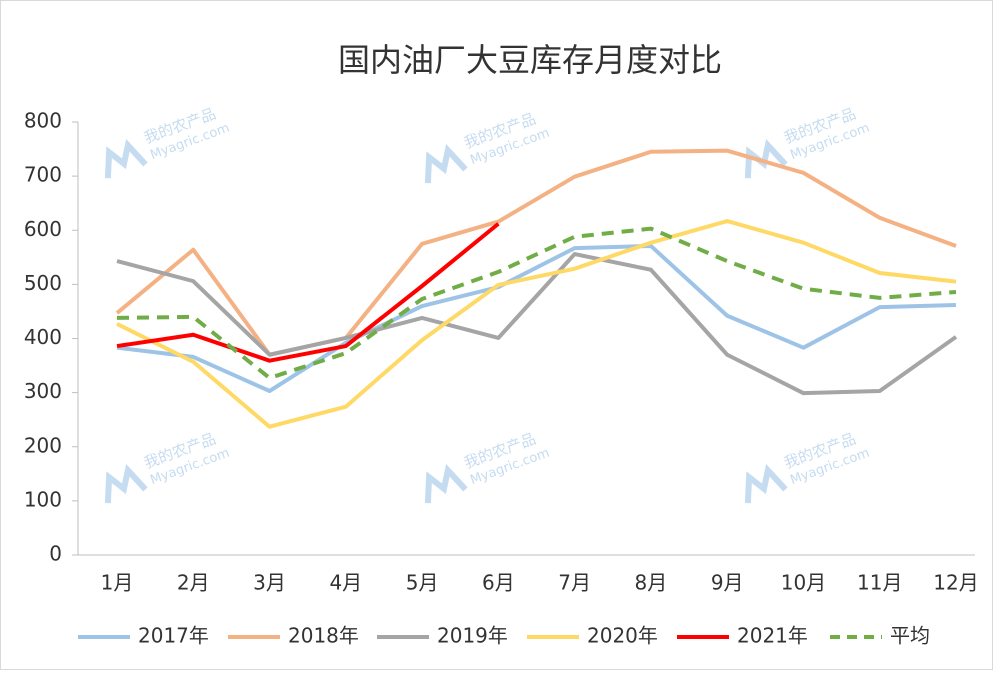  What do you see at coordinates (651, 583) in the screenshot?
I see `x-tick-label: 8月` at bounding box center [651, 583].